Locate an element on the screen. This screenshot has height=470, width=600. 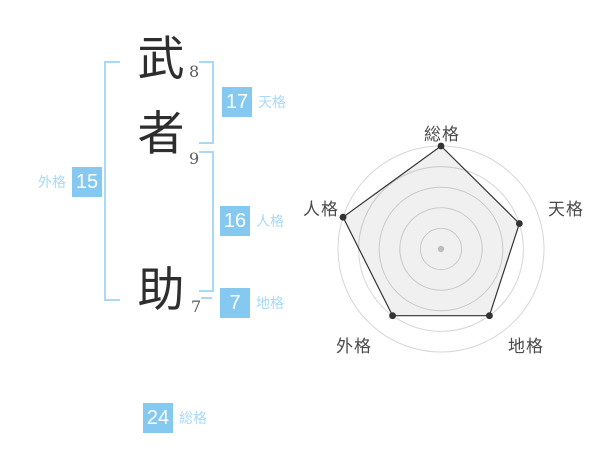
soukaku-label: 総格 is located at coordinates (193, 418).